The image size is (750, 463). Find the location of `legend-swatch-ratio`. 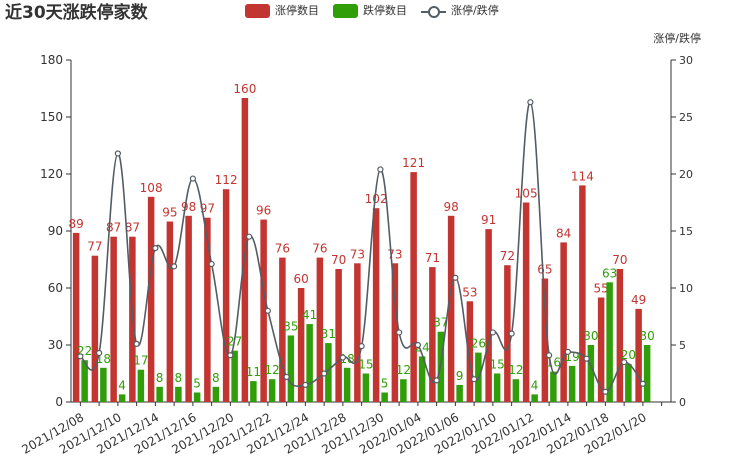

legend-swatch-ratio is located at coordinates (433, 11).